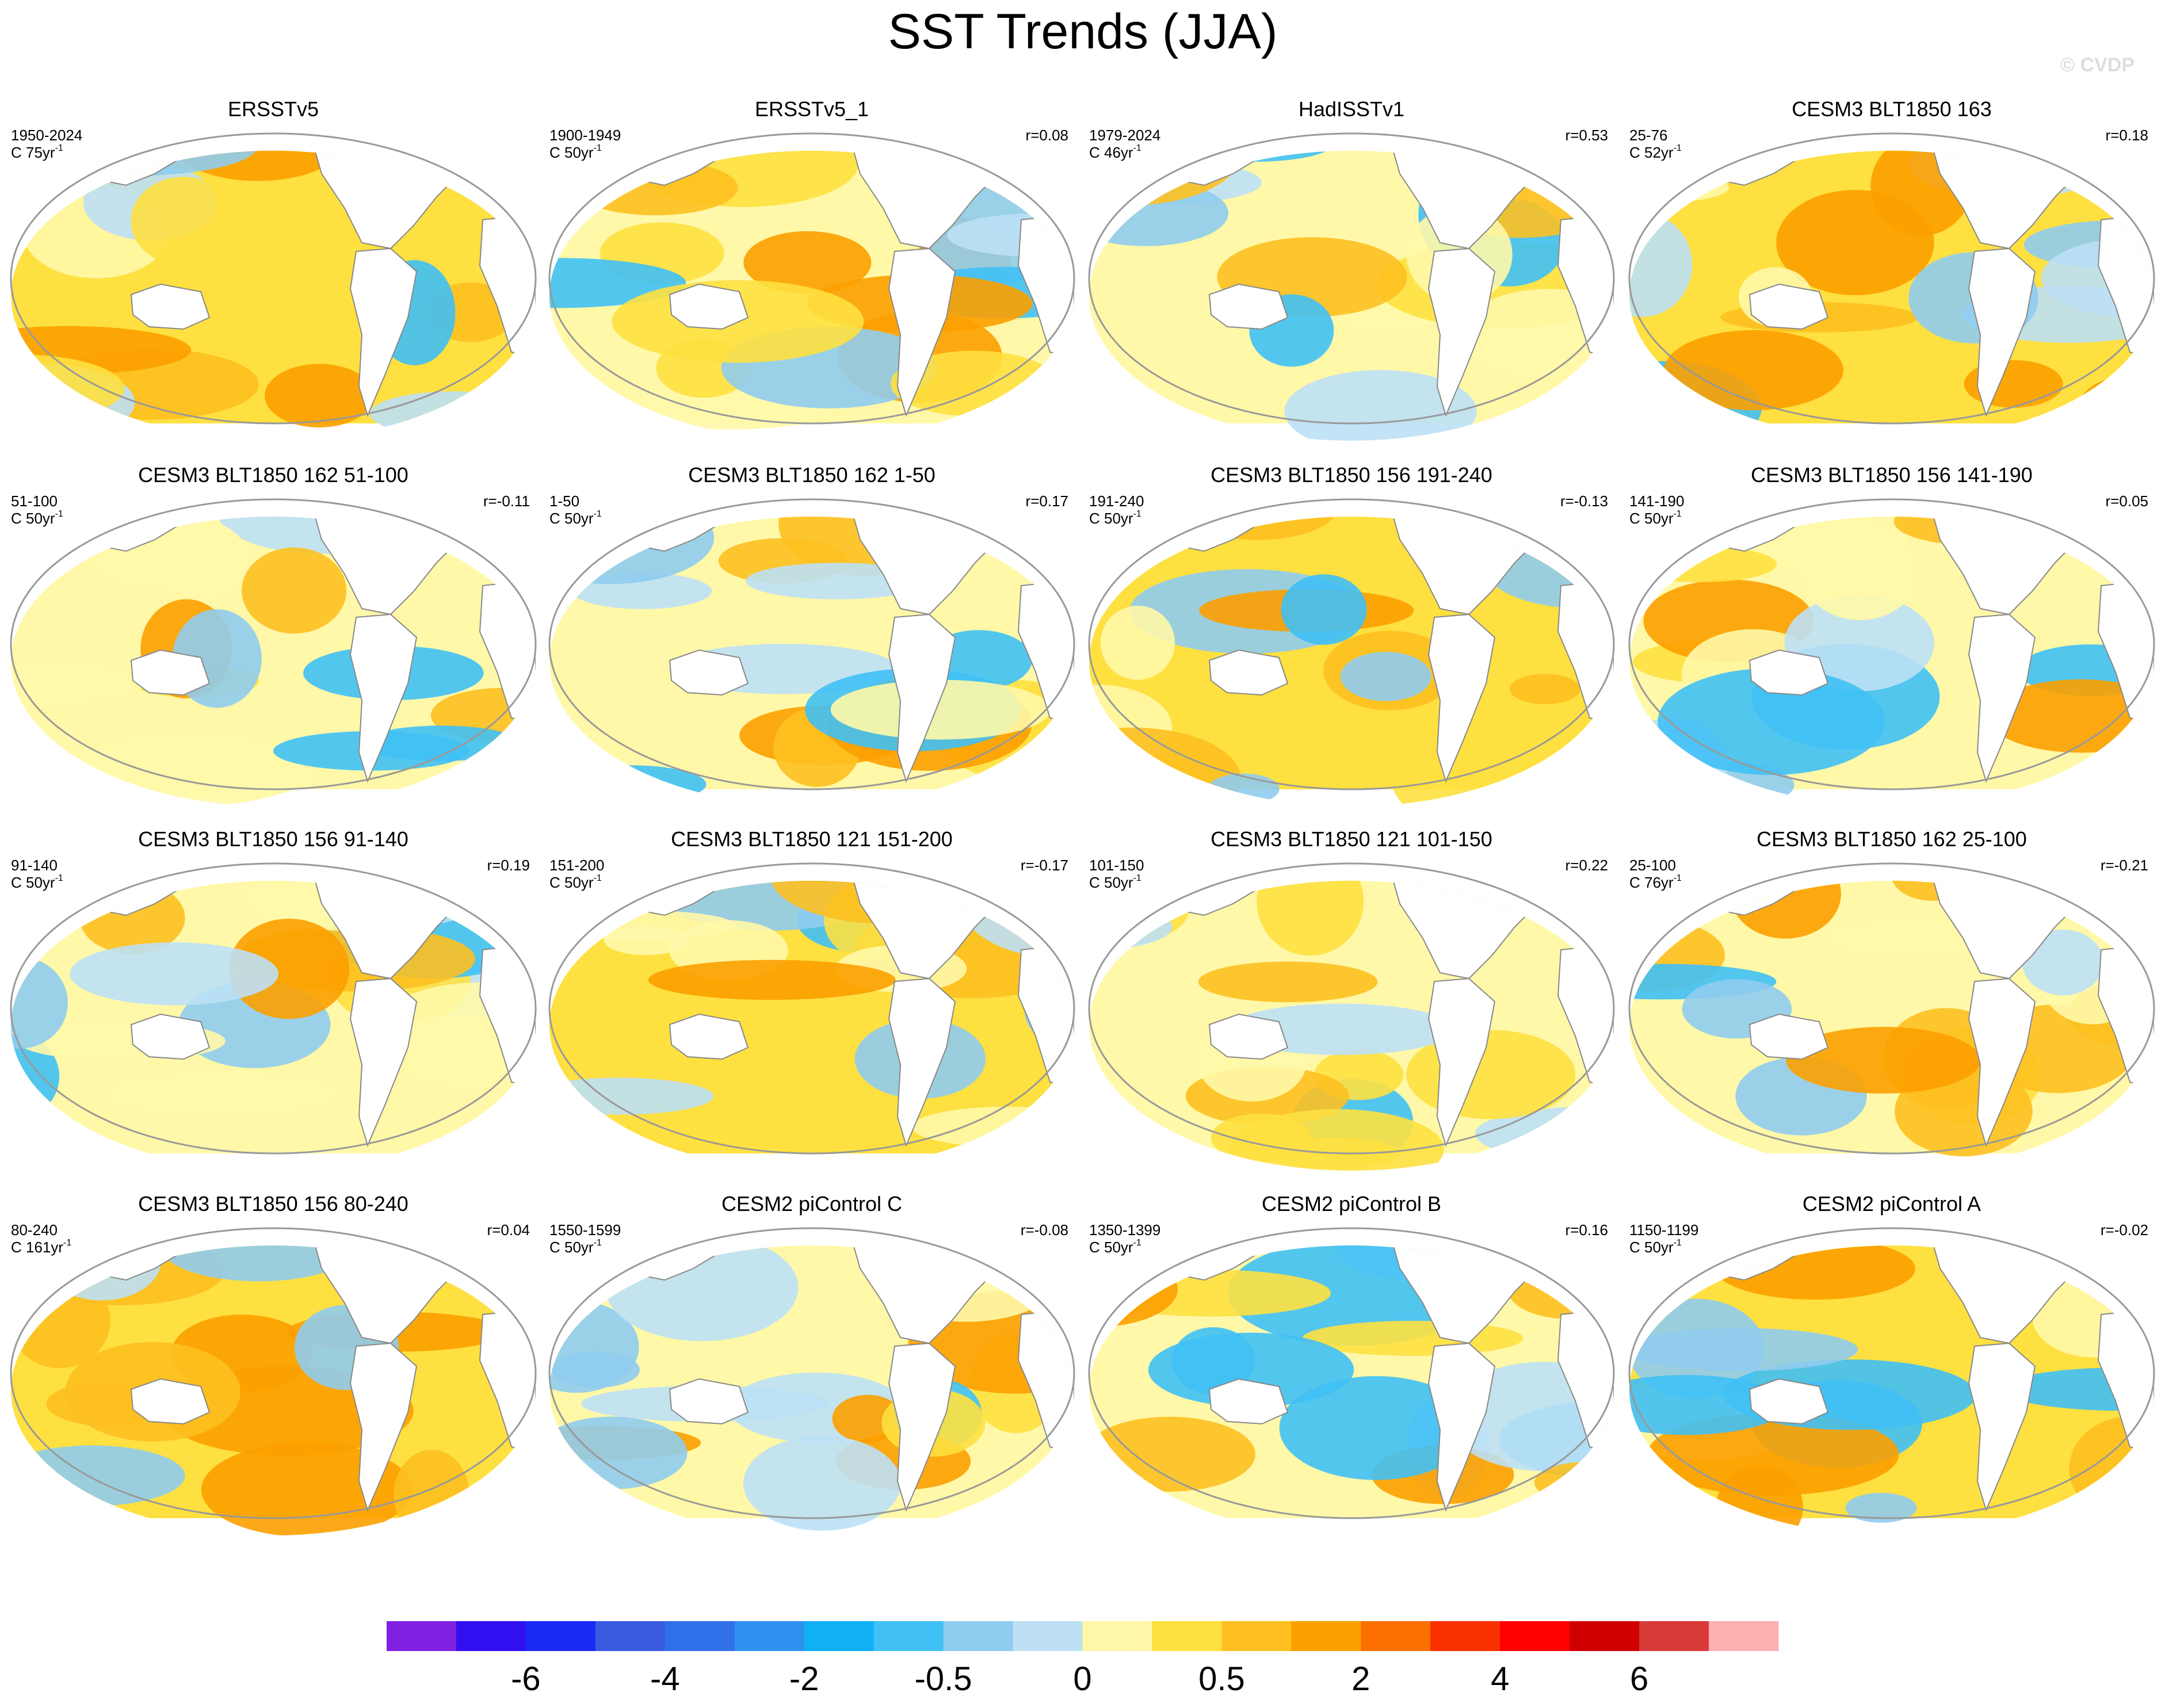 This screenshot has height=1708, width=2165. Describe the element at coordinates (1648, 135) in the screenshot. I see `panel-period: 25-76` at that location.